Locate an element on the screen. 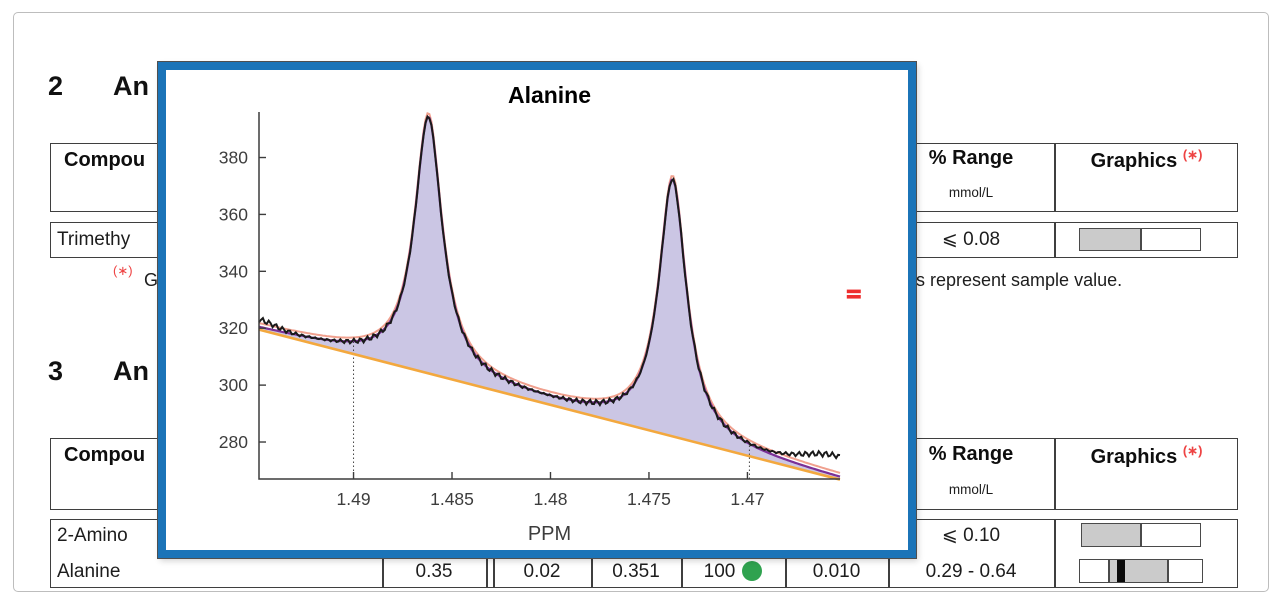 The image size is (1280, 600). section-2-number: 2 is located at coordinates (56, 86).